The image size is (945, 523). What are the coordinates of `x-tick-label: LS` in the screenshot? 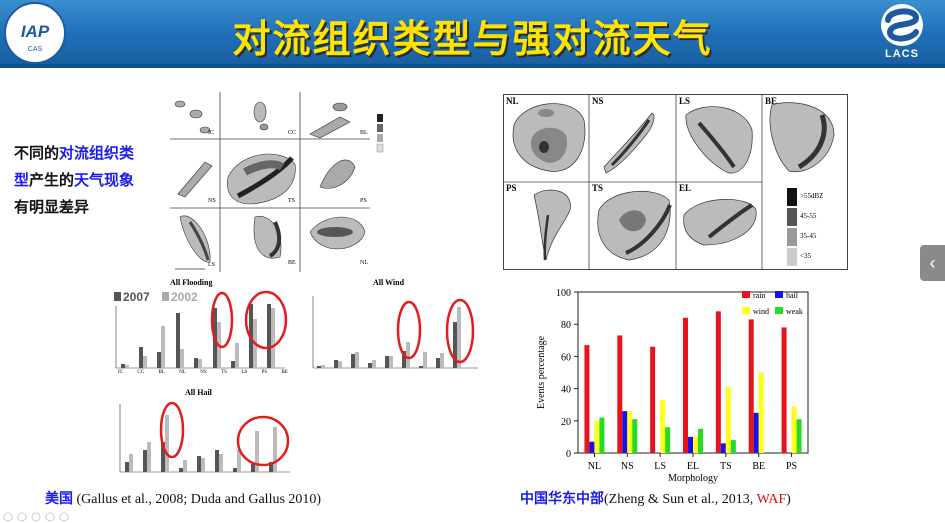 It's located at (660, 466).